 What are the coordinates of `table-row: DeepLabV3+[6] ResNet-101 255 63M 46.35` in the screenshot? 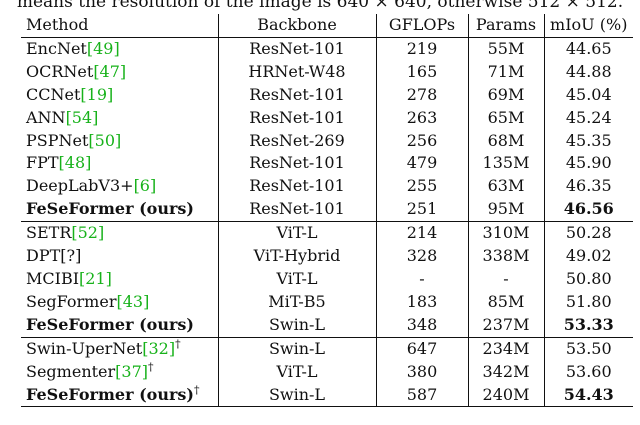 It's located at (327, 187).